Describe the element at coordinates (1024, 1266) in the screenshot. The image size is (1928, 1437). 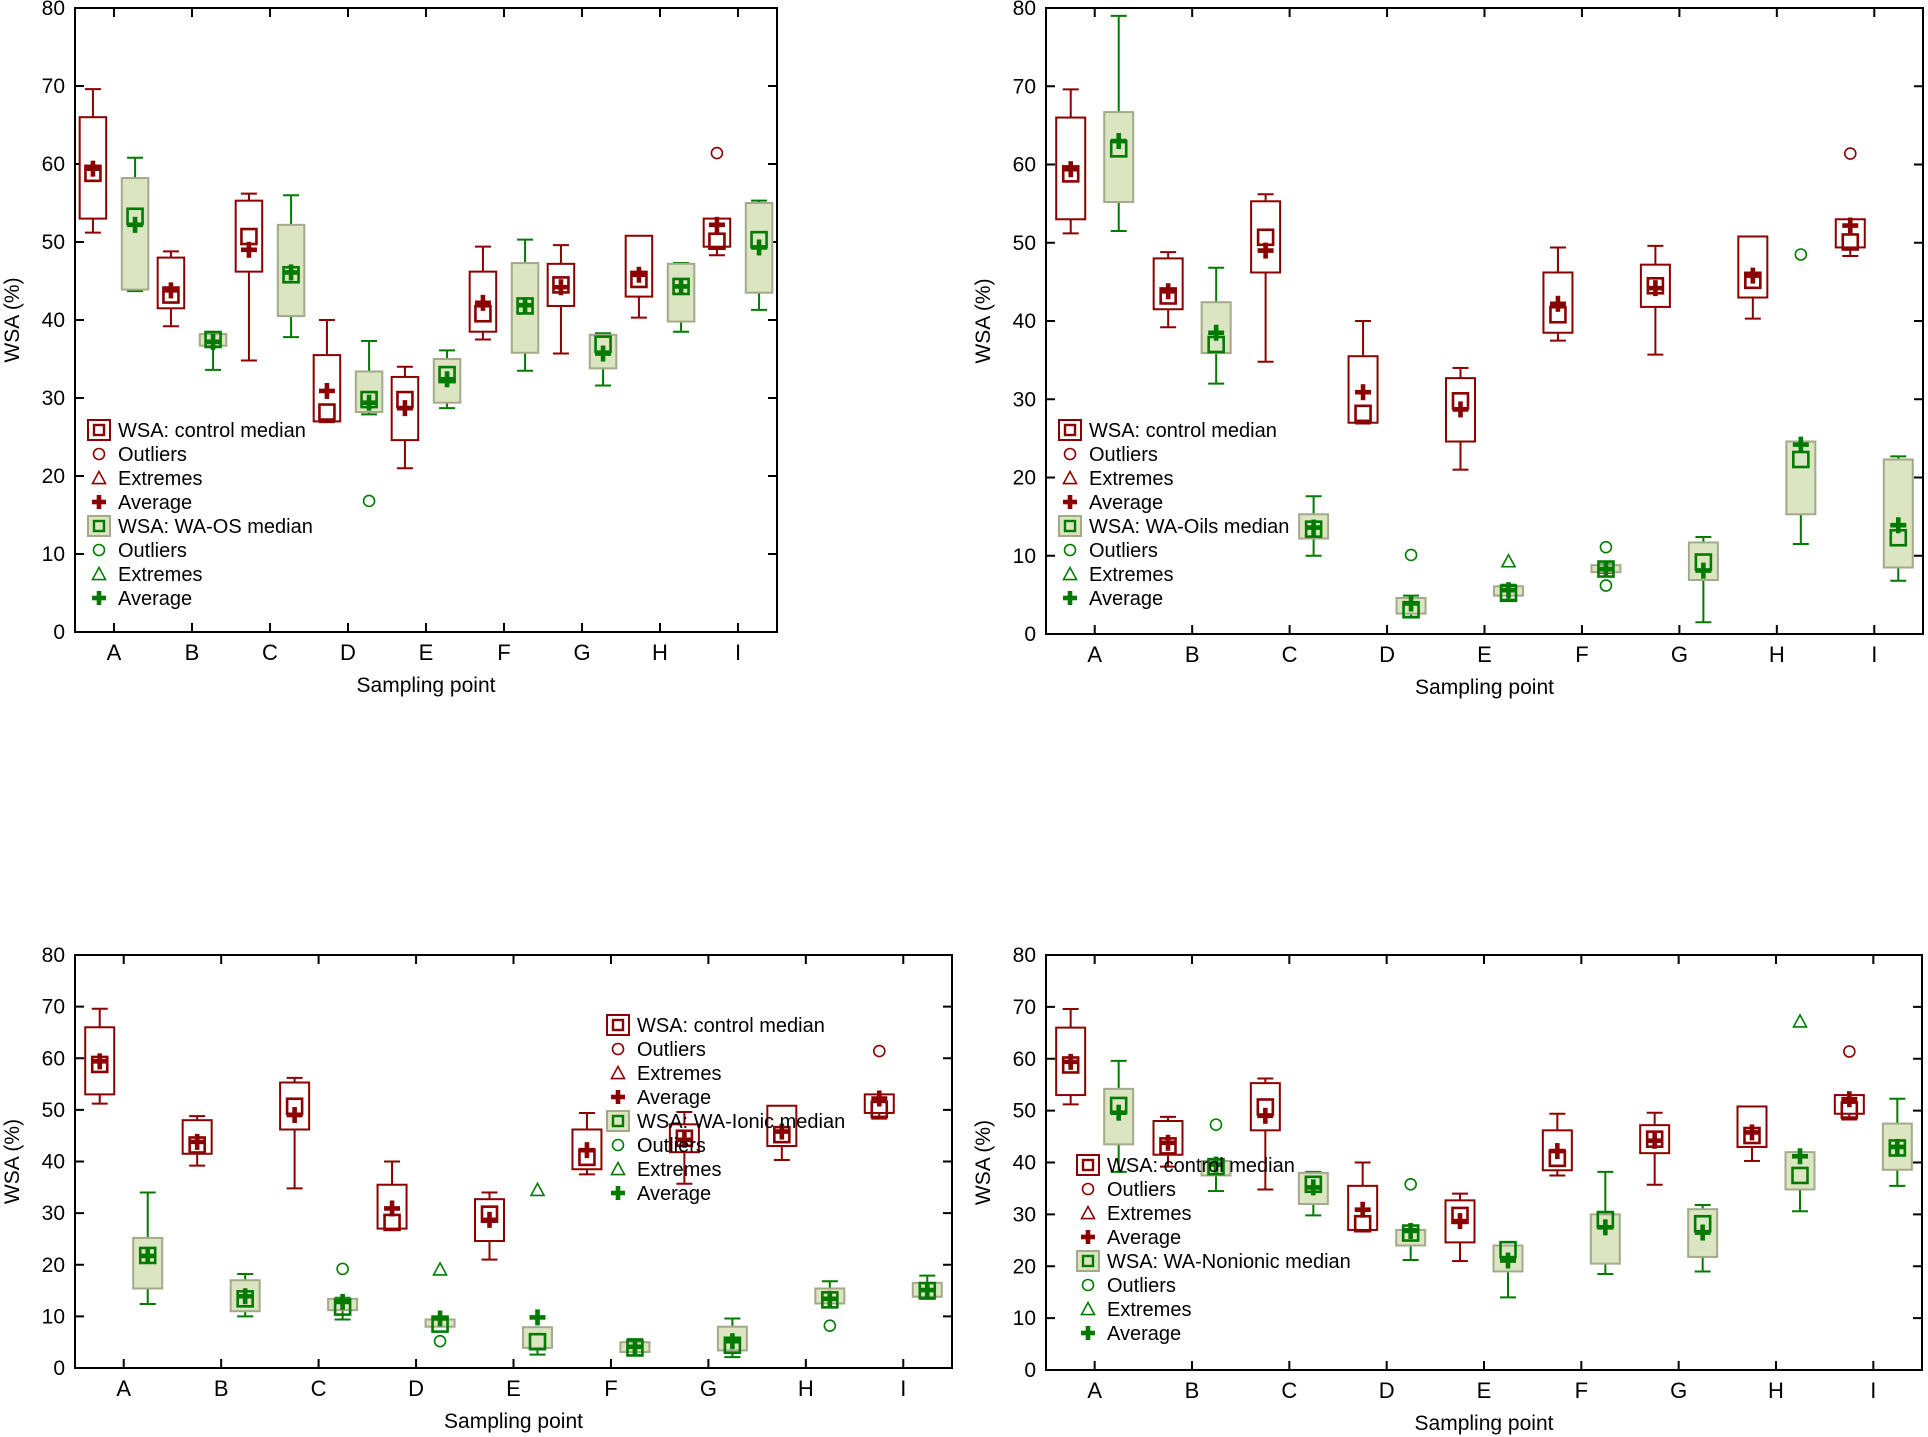
I see `y-tick-label: 20` at that location.